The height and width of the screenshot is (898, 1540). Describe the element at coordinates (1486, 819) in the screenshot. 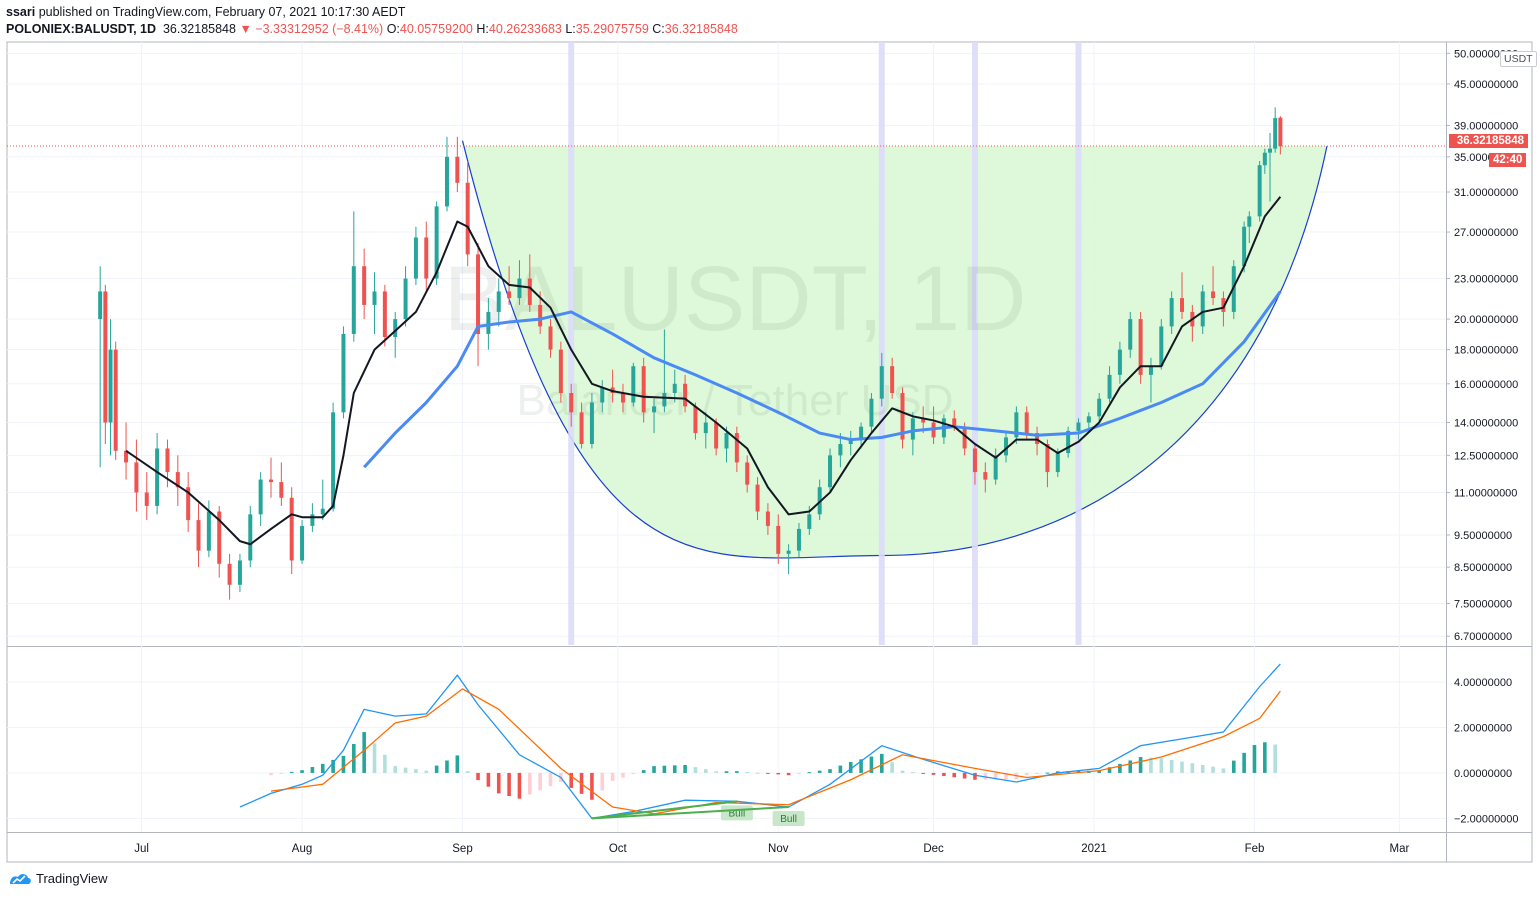

I see `macd-tick-label: −2.00000000` at that location.